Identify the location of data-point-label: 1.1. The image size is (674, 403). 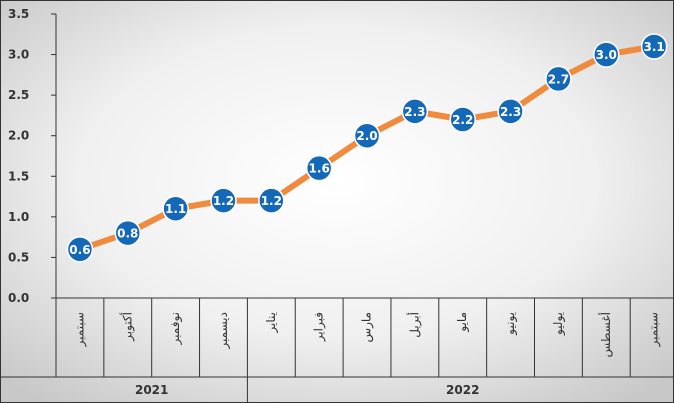
(175, 209).